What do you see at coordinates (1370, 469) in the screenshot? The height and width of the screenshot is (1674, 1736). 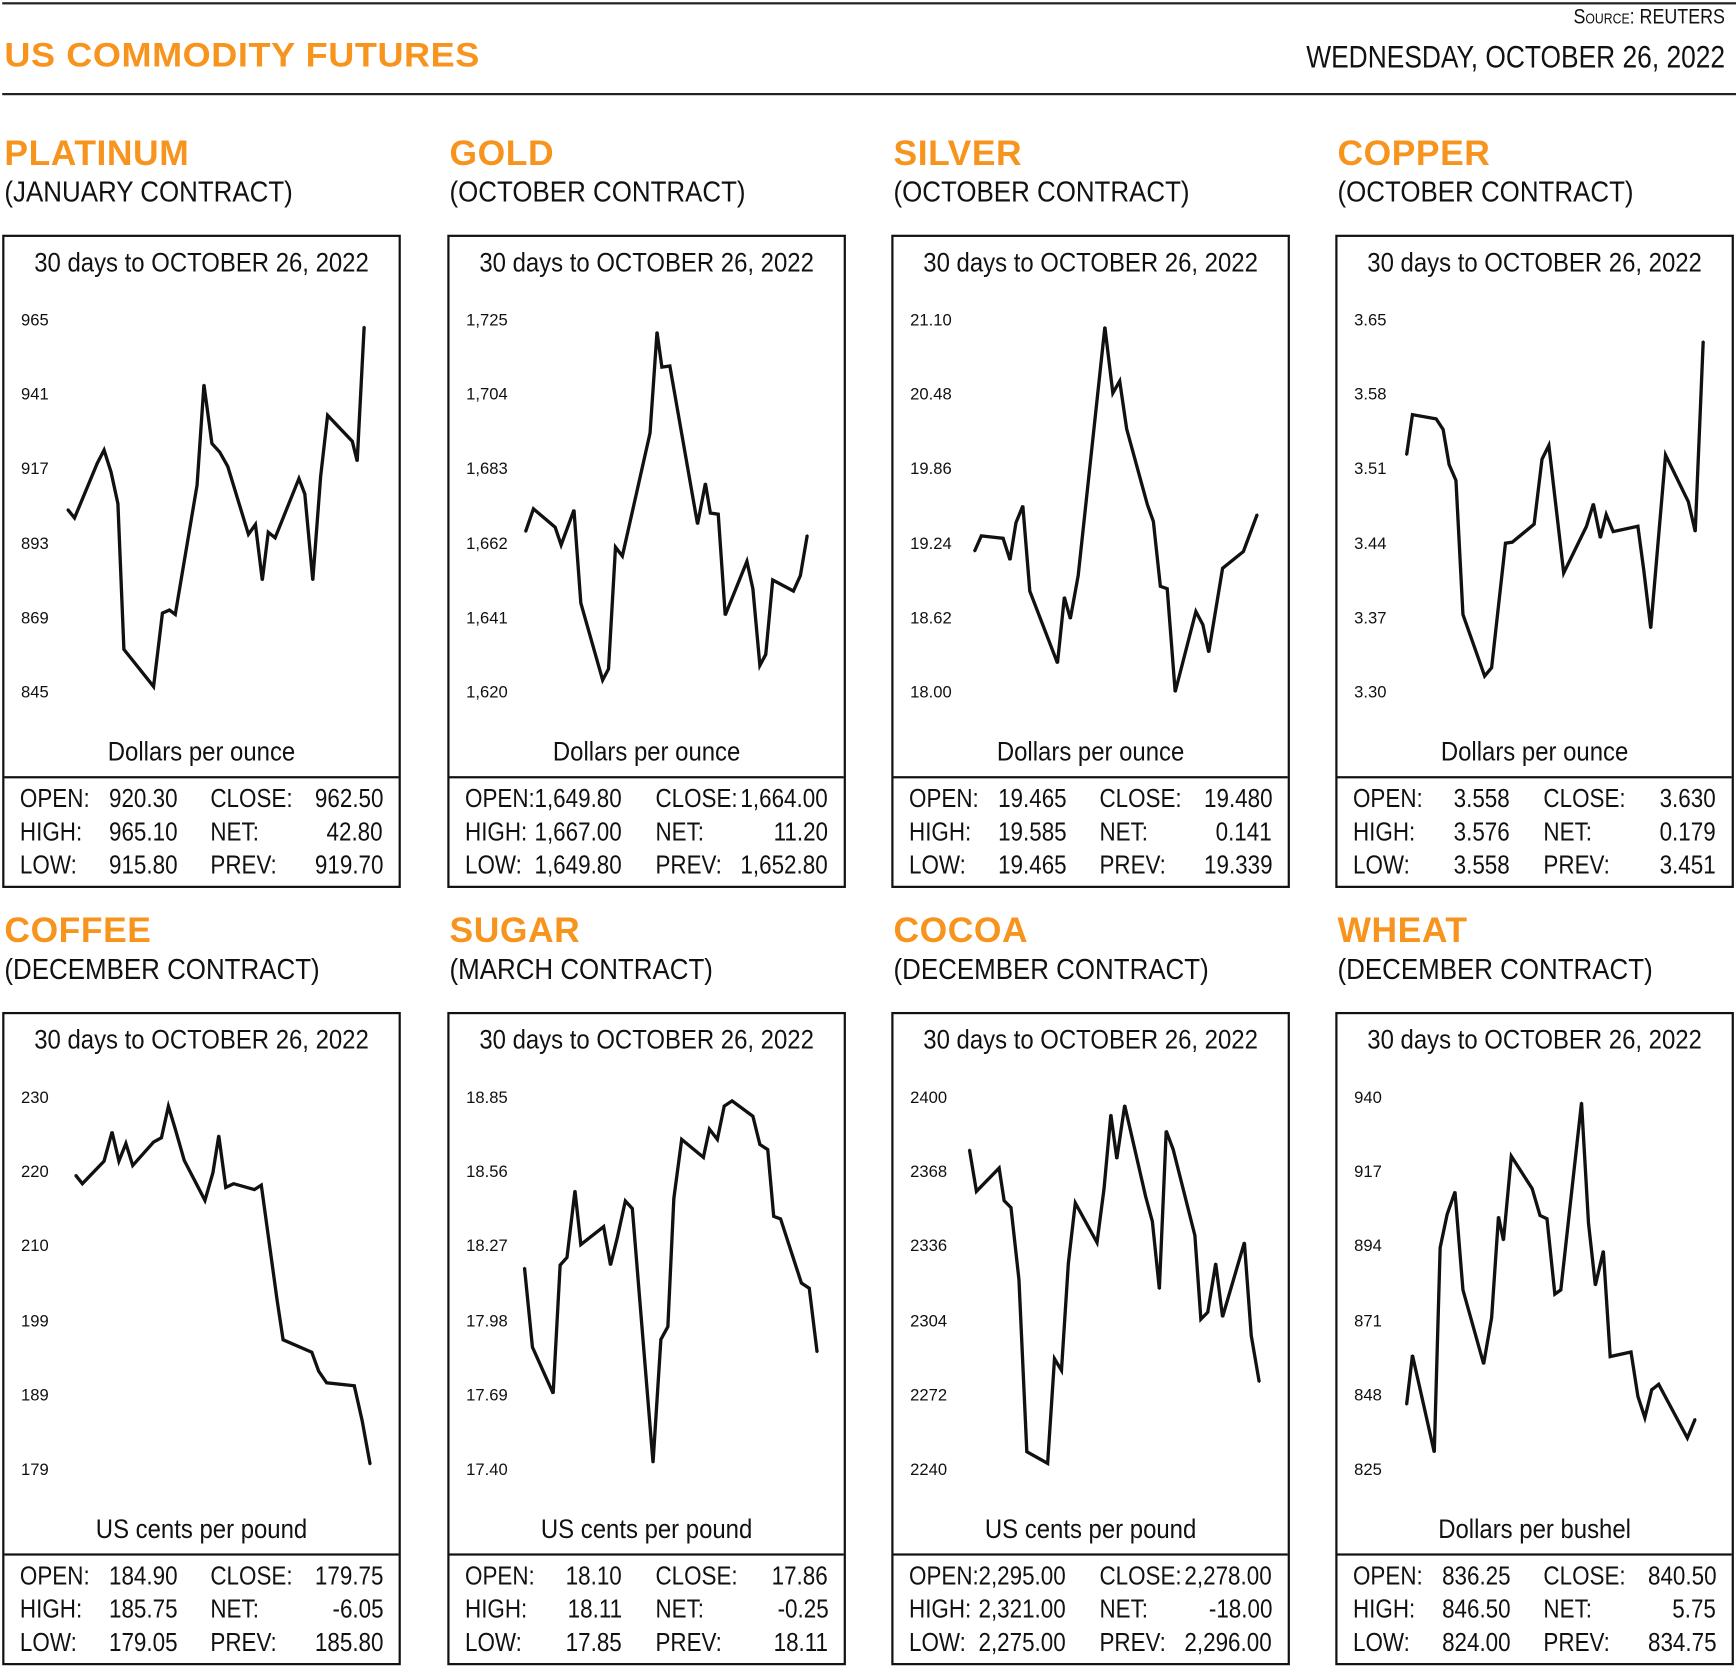 I see `y-tick-label: 3.51` at bounding box center [1370, 469].